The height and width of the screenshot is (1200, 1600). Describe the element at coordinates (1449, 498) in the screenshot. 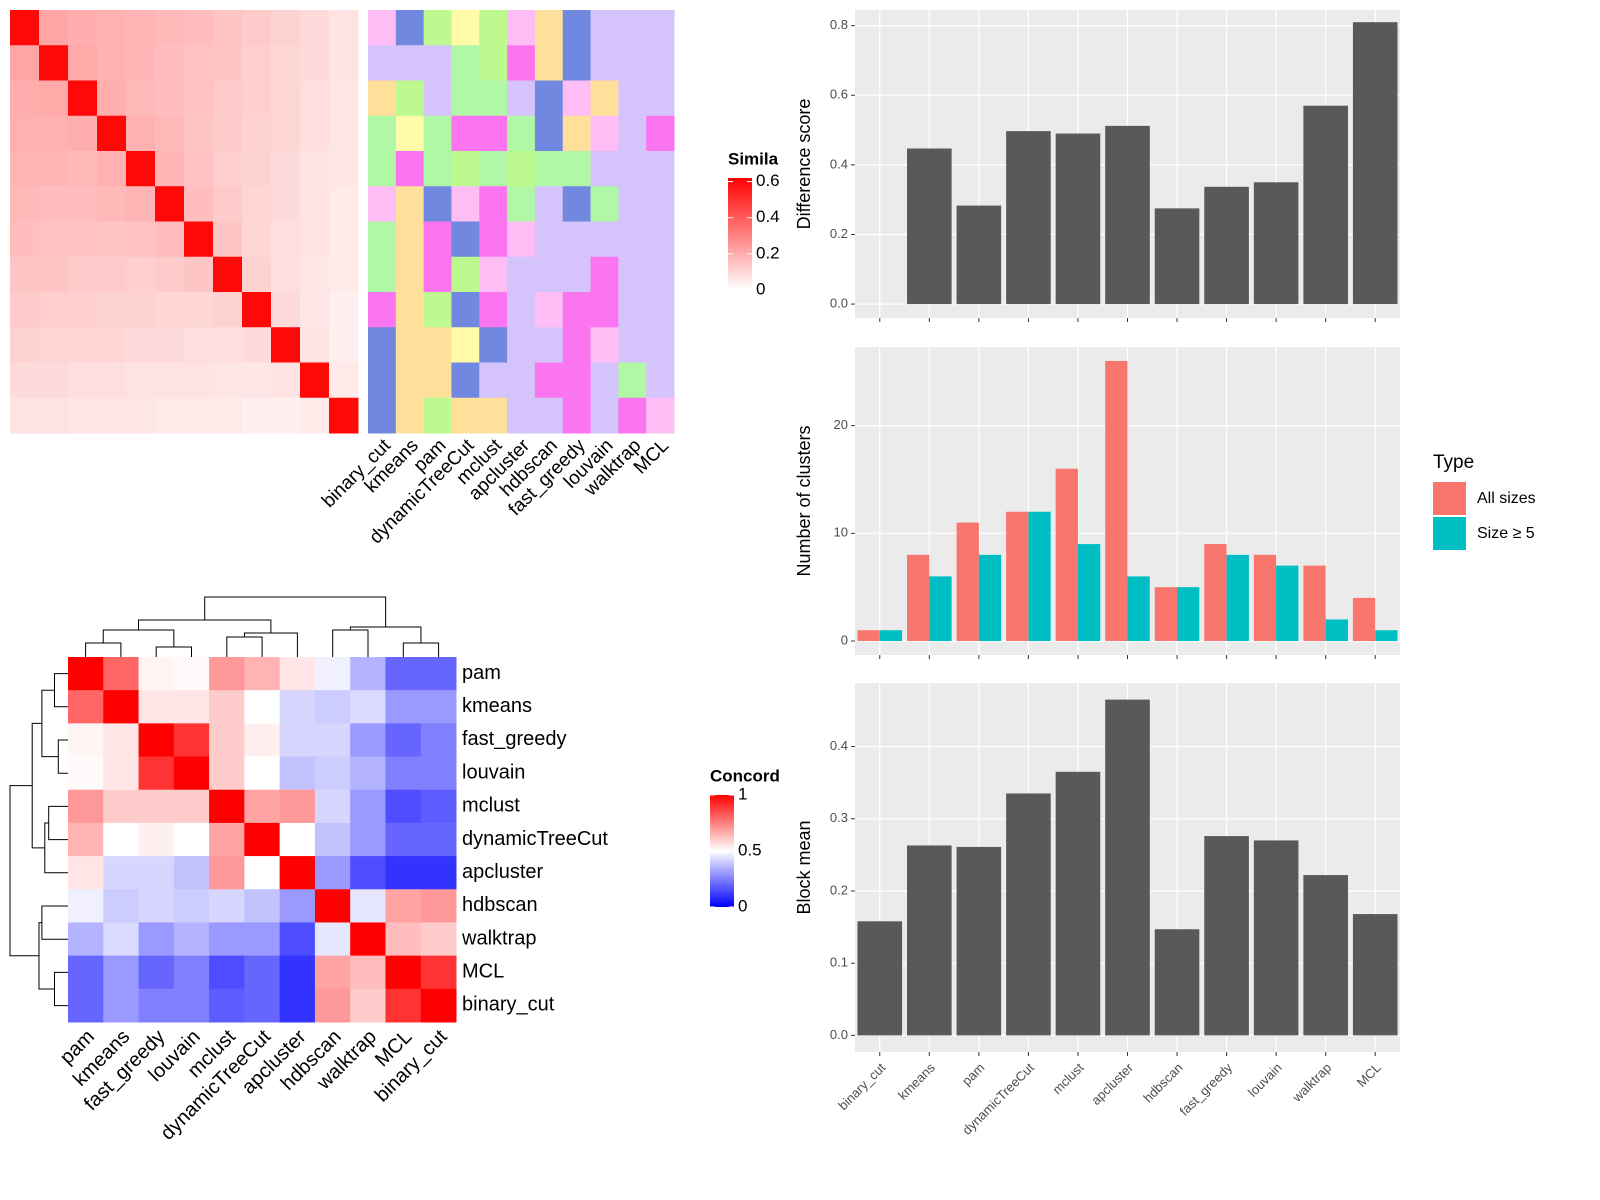

I see `legend-key` at that location.